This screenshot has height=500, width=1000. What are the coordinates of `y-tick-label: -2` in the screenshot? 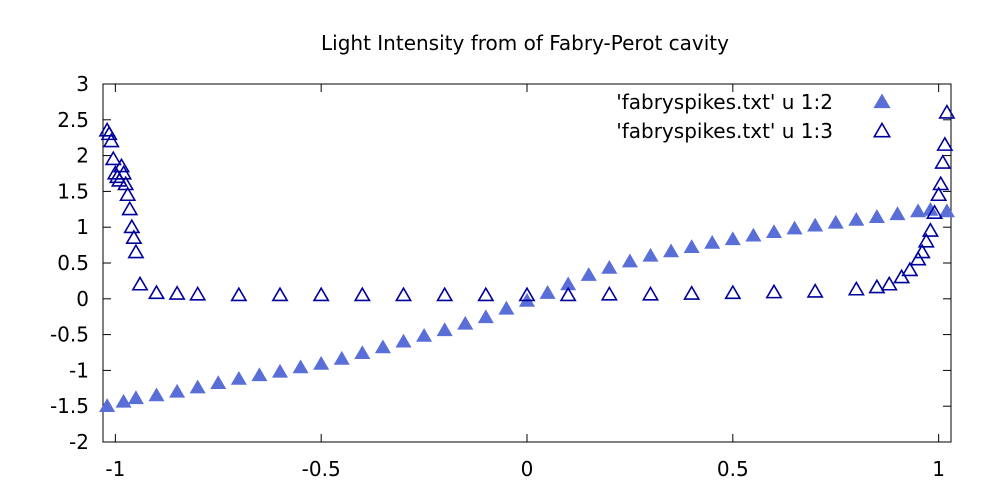 It's located at (79, 442).